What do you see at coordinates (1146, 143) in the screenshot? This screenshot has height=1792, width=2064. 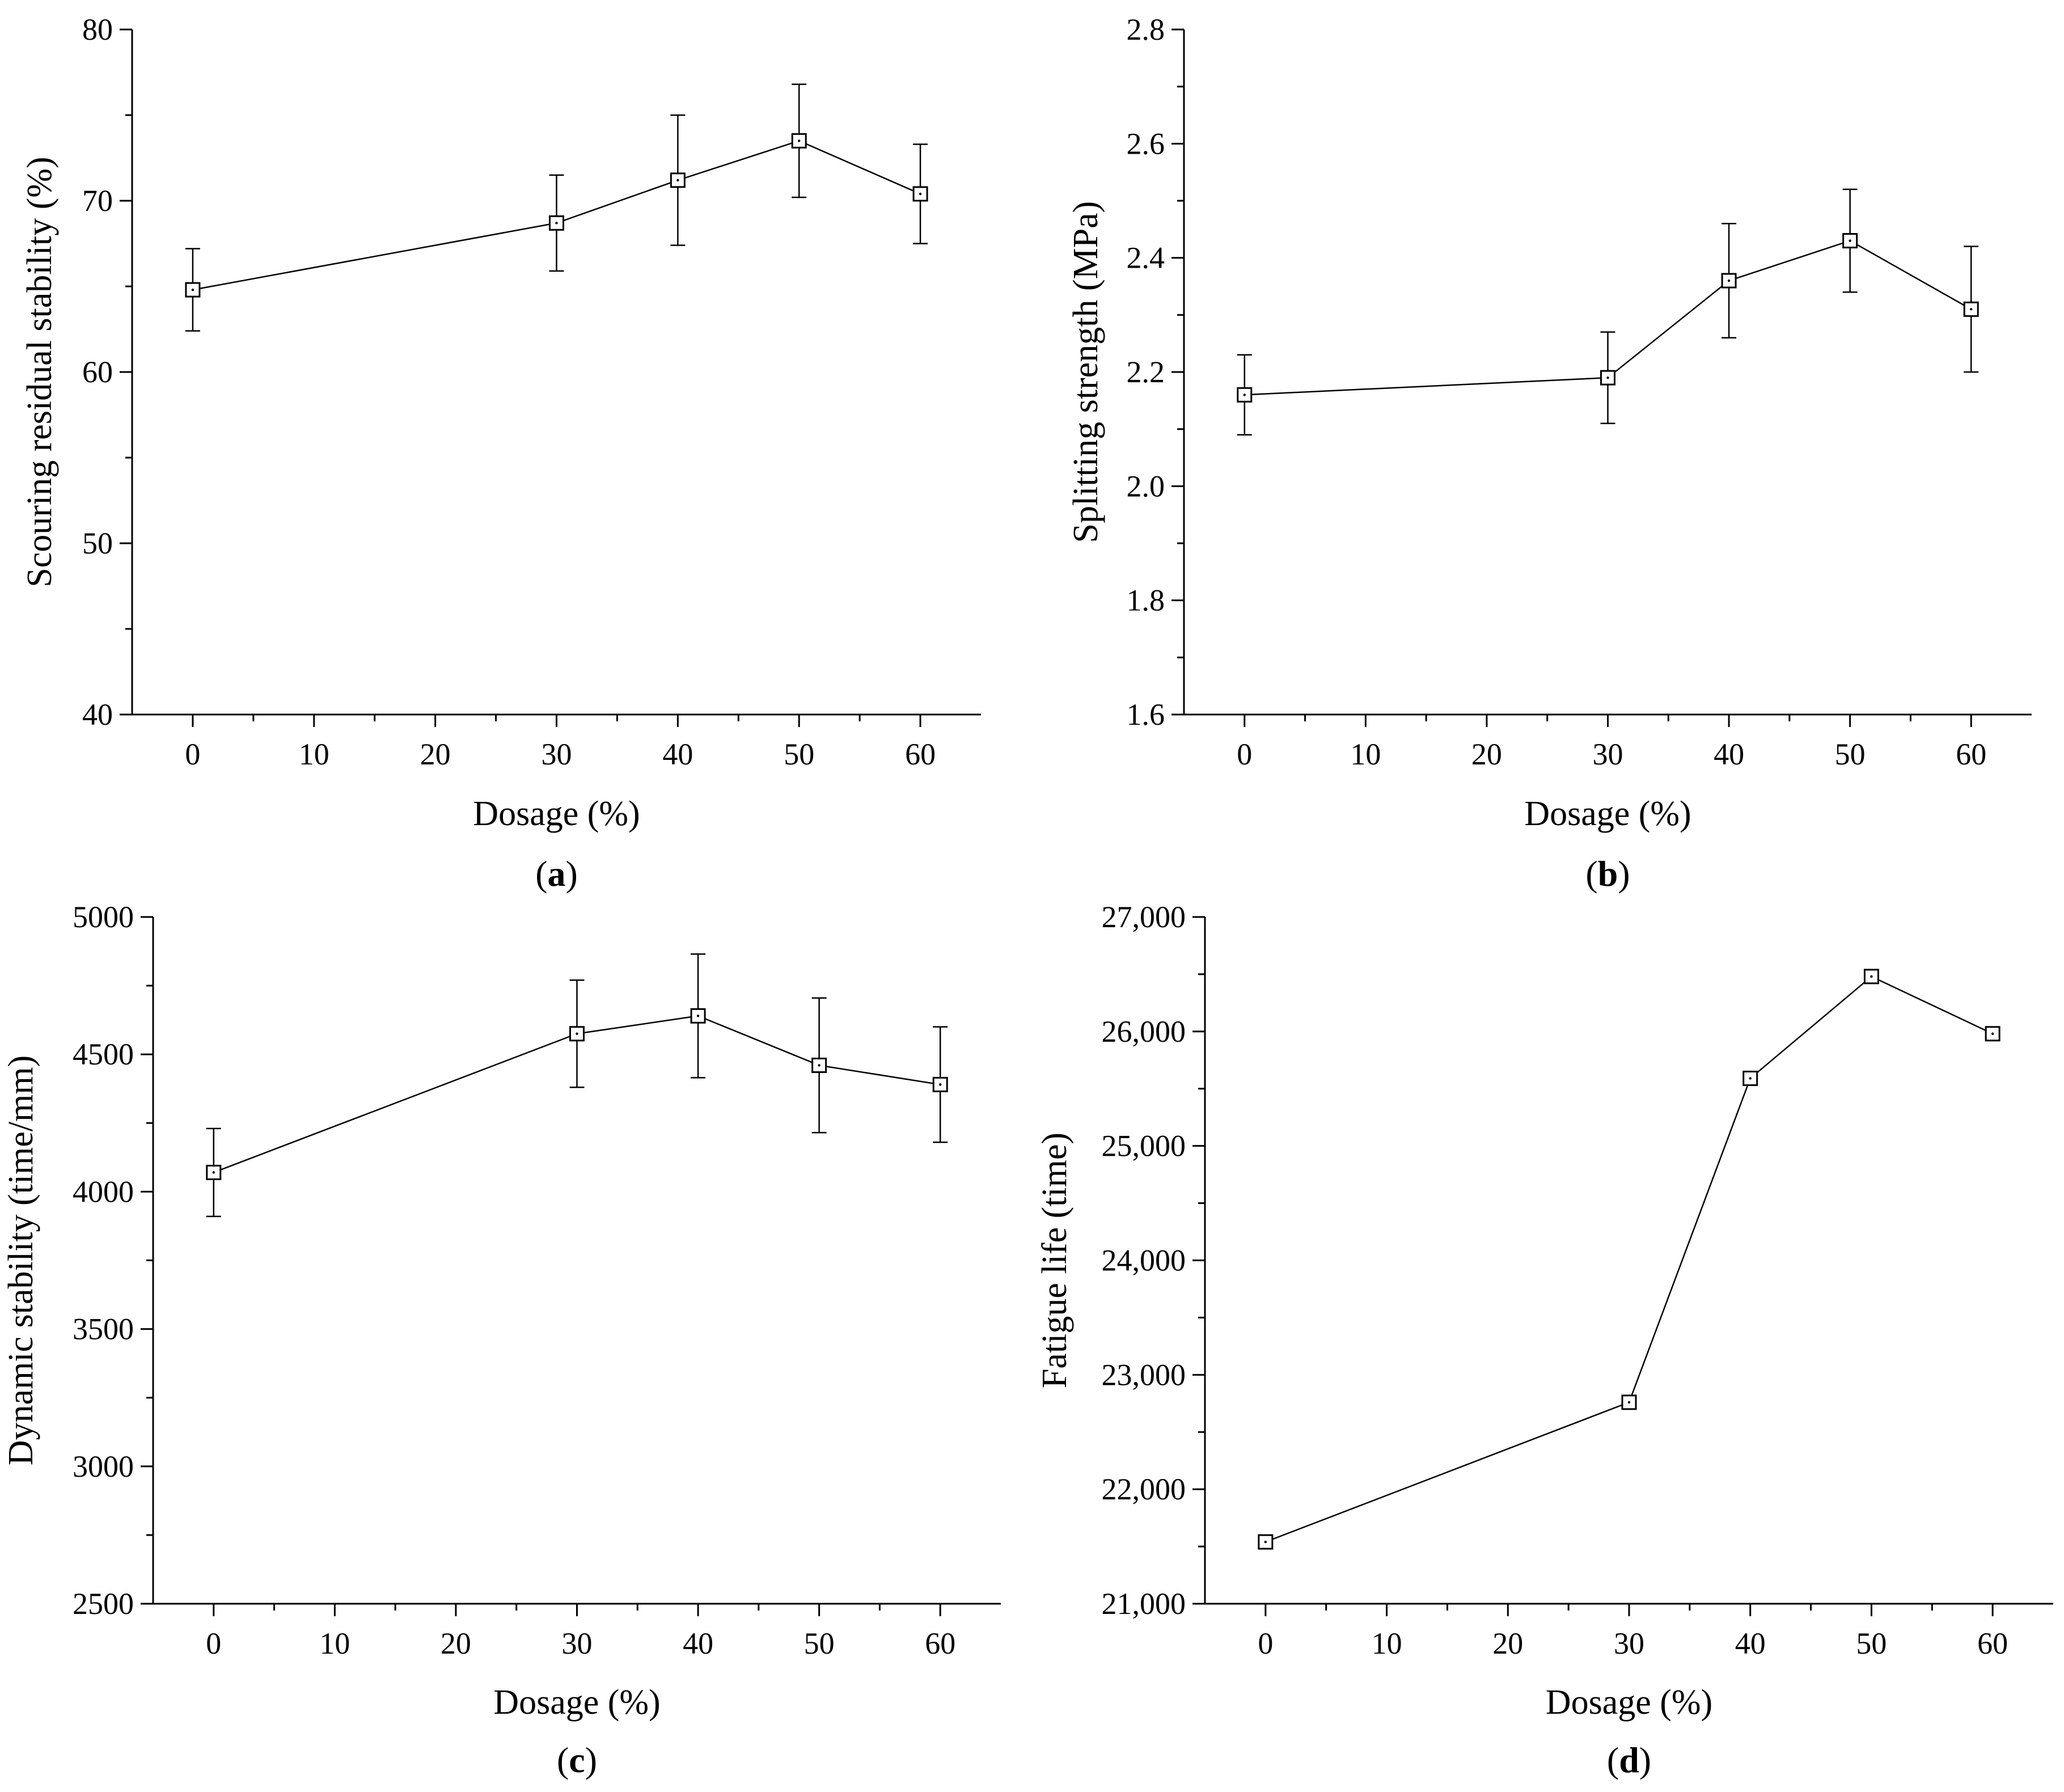 I see `y-tick-label-b: 2.6` at bounding box center [1146, 143].